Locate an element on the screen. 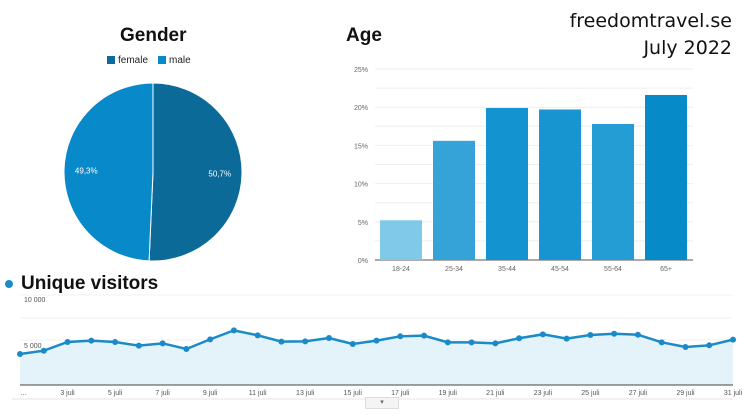 The width and height of the screenshot is (746, 419). x-tick: 3 juli is located at coordinates (67, 393).